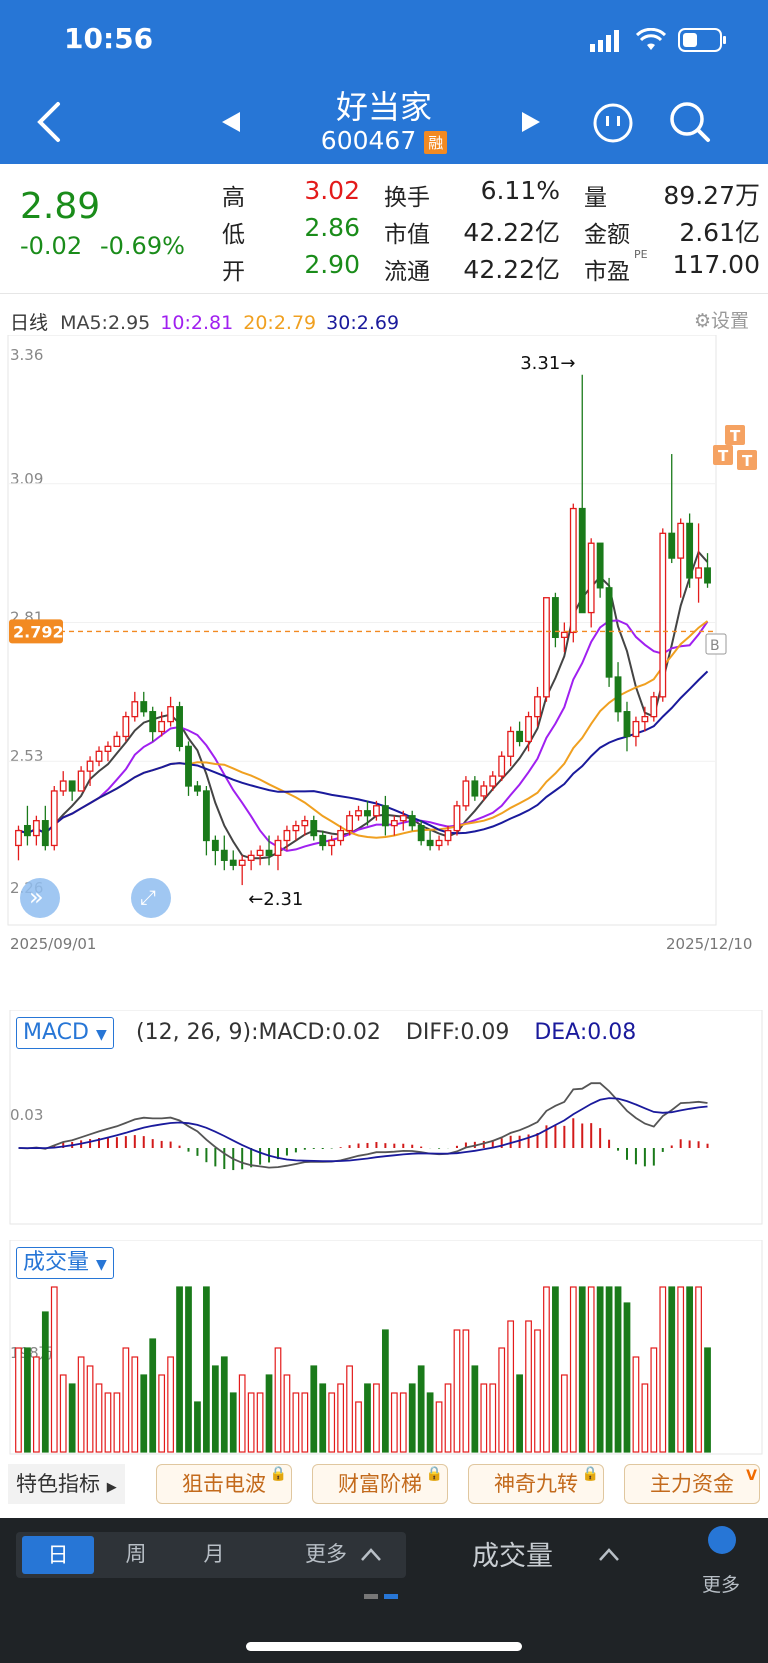 Image resolution: width=768 pixels, height=1663 pixels. What do you see at coordinates (722, 1540) in the screenshot?
I see `more-avatar-icon` at bounding box center [722, 1540].